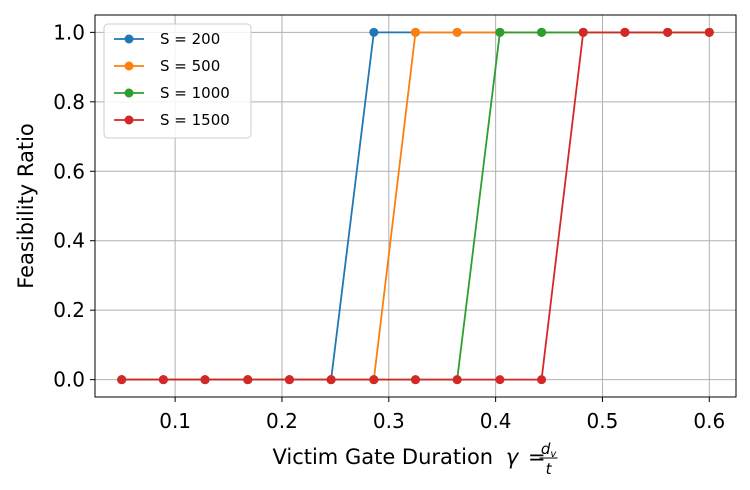 This screenshot has height=490, width=750. I want to click on legend-item: S = 200, so click(167, 39).